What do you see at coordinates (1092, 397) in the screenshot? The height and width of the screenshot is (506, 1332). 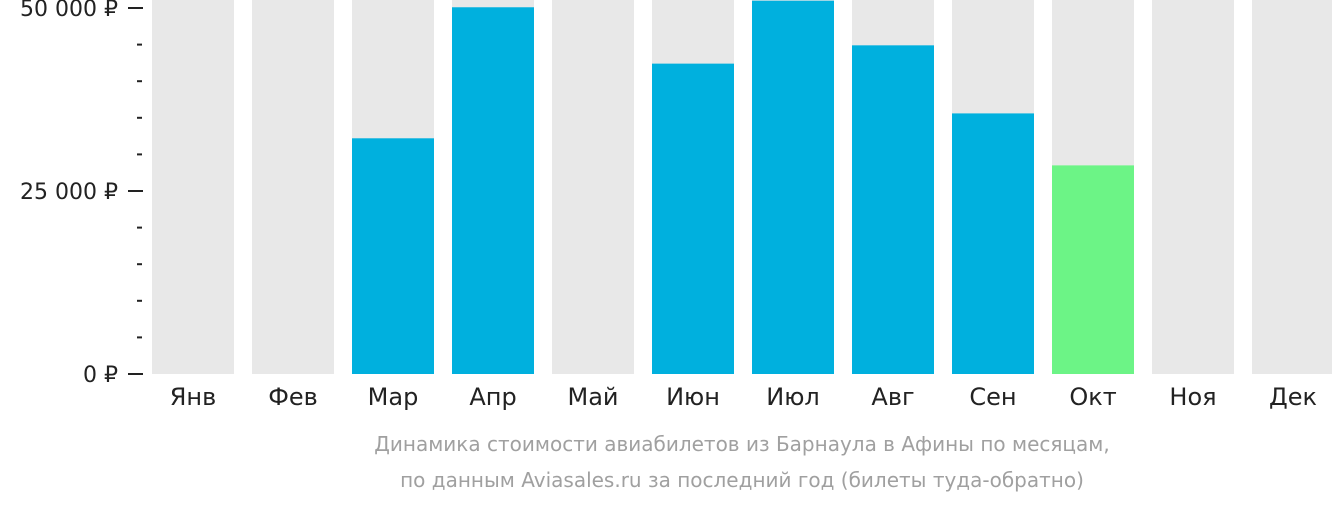 I see `x-tick-label: Окт` at bounding box center [1092, 397].